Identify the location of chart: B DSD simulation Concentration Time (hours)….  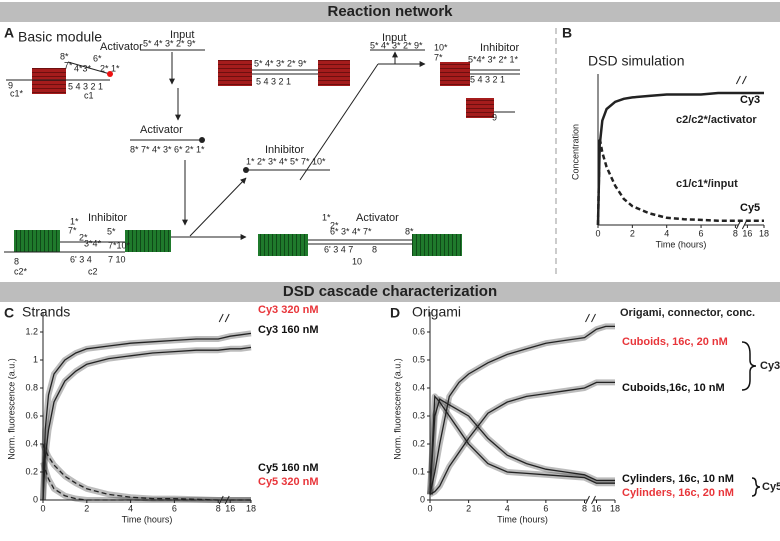
(665, 137).